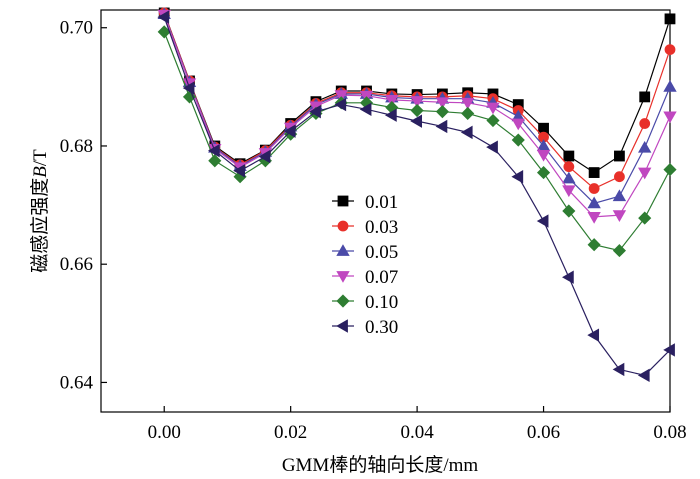 This screenshot has height=479, width=700. Describe the element at coordinates (77, 382) in the screenshot. I see `y-tick-label: 0.64` at that location.